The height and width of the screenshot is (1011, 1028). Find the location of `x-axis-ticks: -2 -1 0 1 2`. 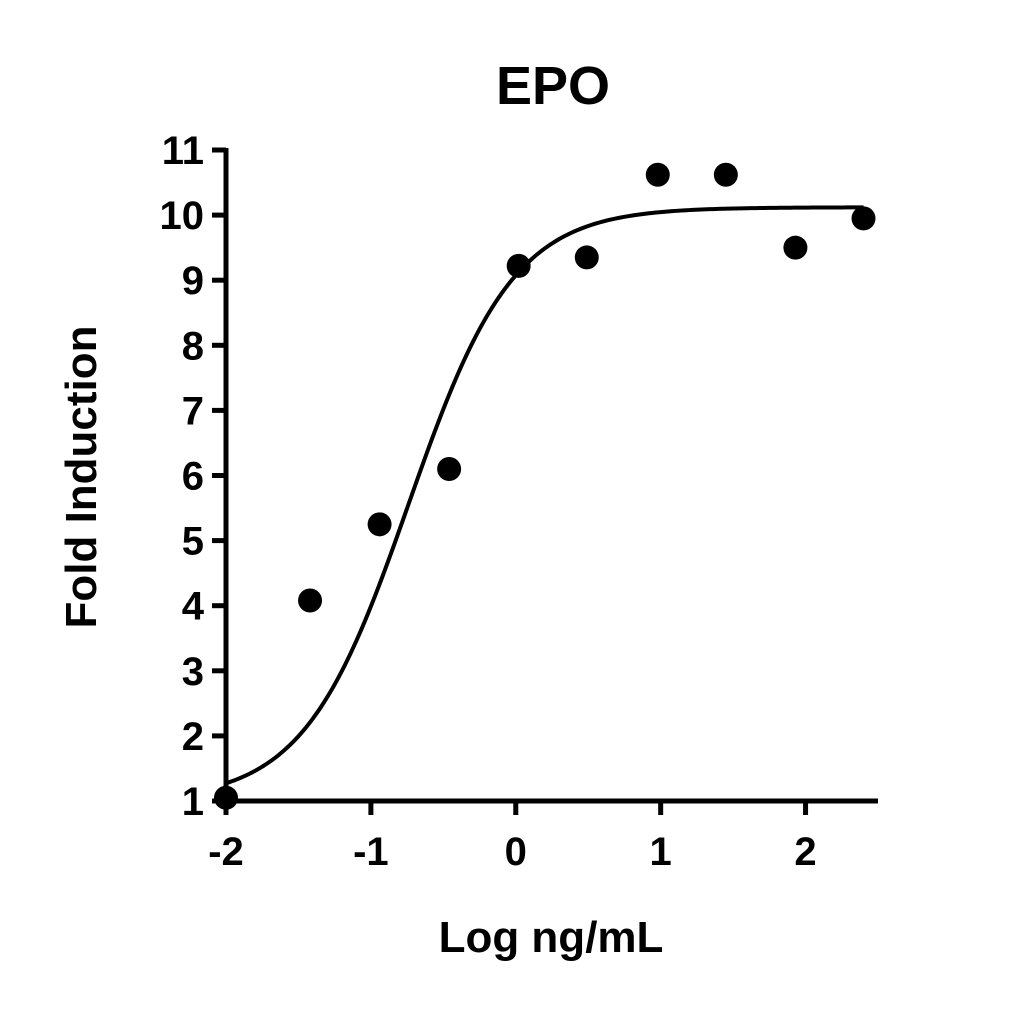

x-axis-ticks: -2 -1 0 1 2 is located at coordinates (512, 837).